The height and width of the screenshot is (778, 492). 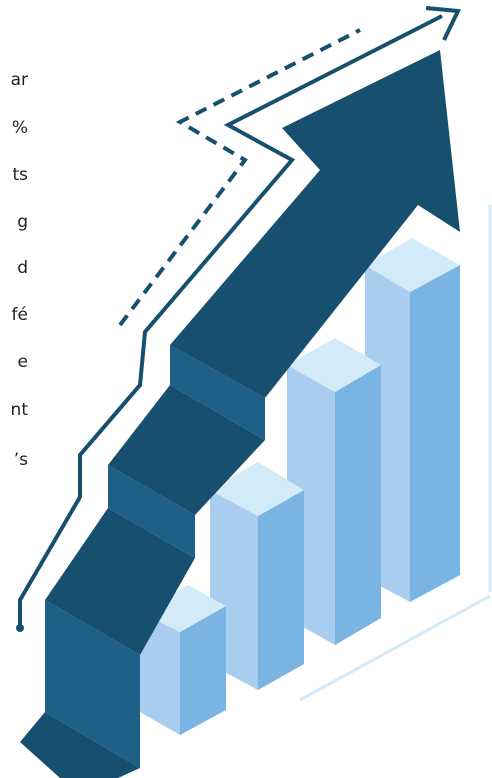 What do you see at coordinates (23, 362) in the screenshot?
I see `text-fragment: e` at bounding box center [23, 362].